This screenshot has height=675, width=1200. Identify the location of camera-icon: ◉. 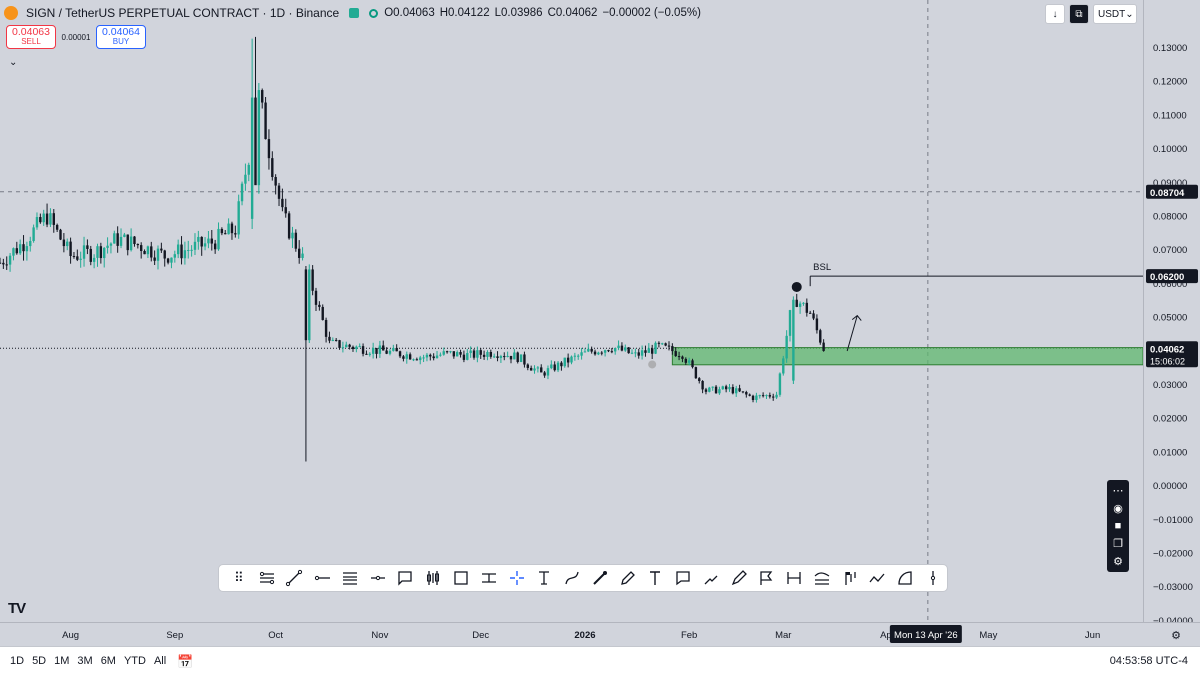
(1118, 508).